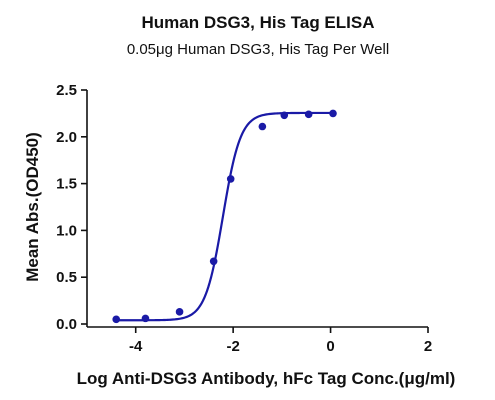  I want to click on y-tick-label: 1.0, so click(66, 230).